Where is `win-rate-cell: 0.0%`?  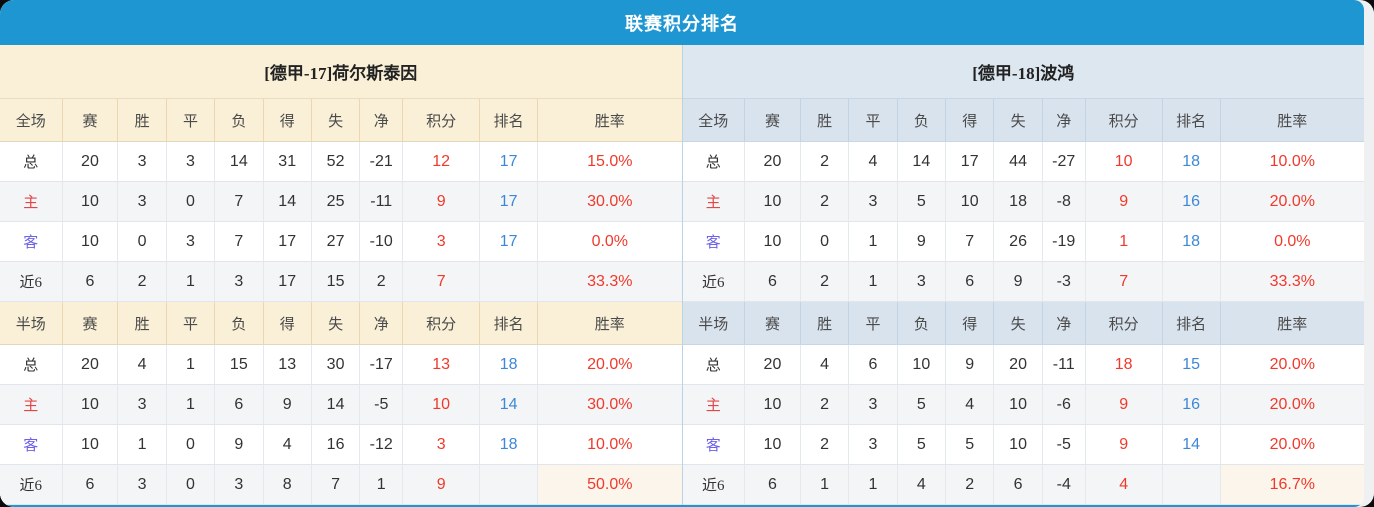
win-rate-cell: 0.0% is located at coordinates (1292, 241).